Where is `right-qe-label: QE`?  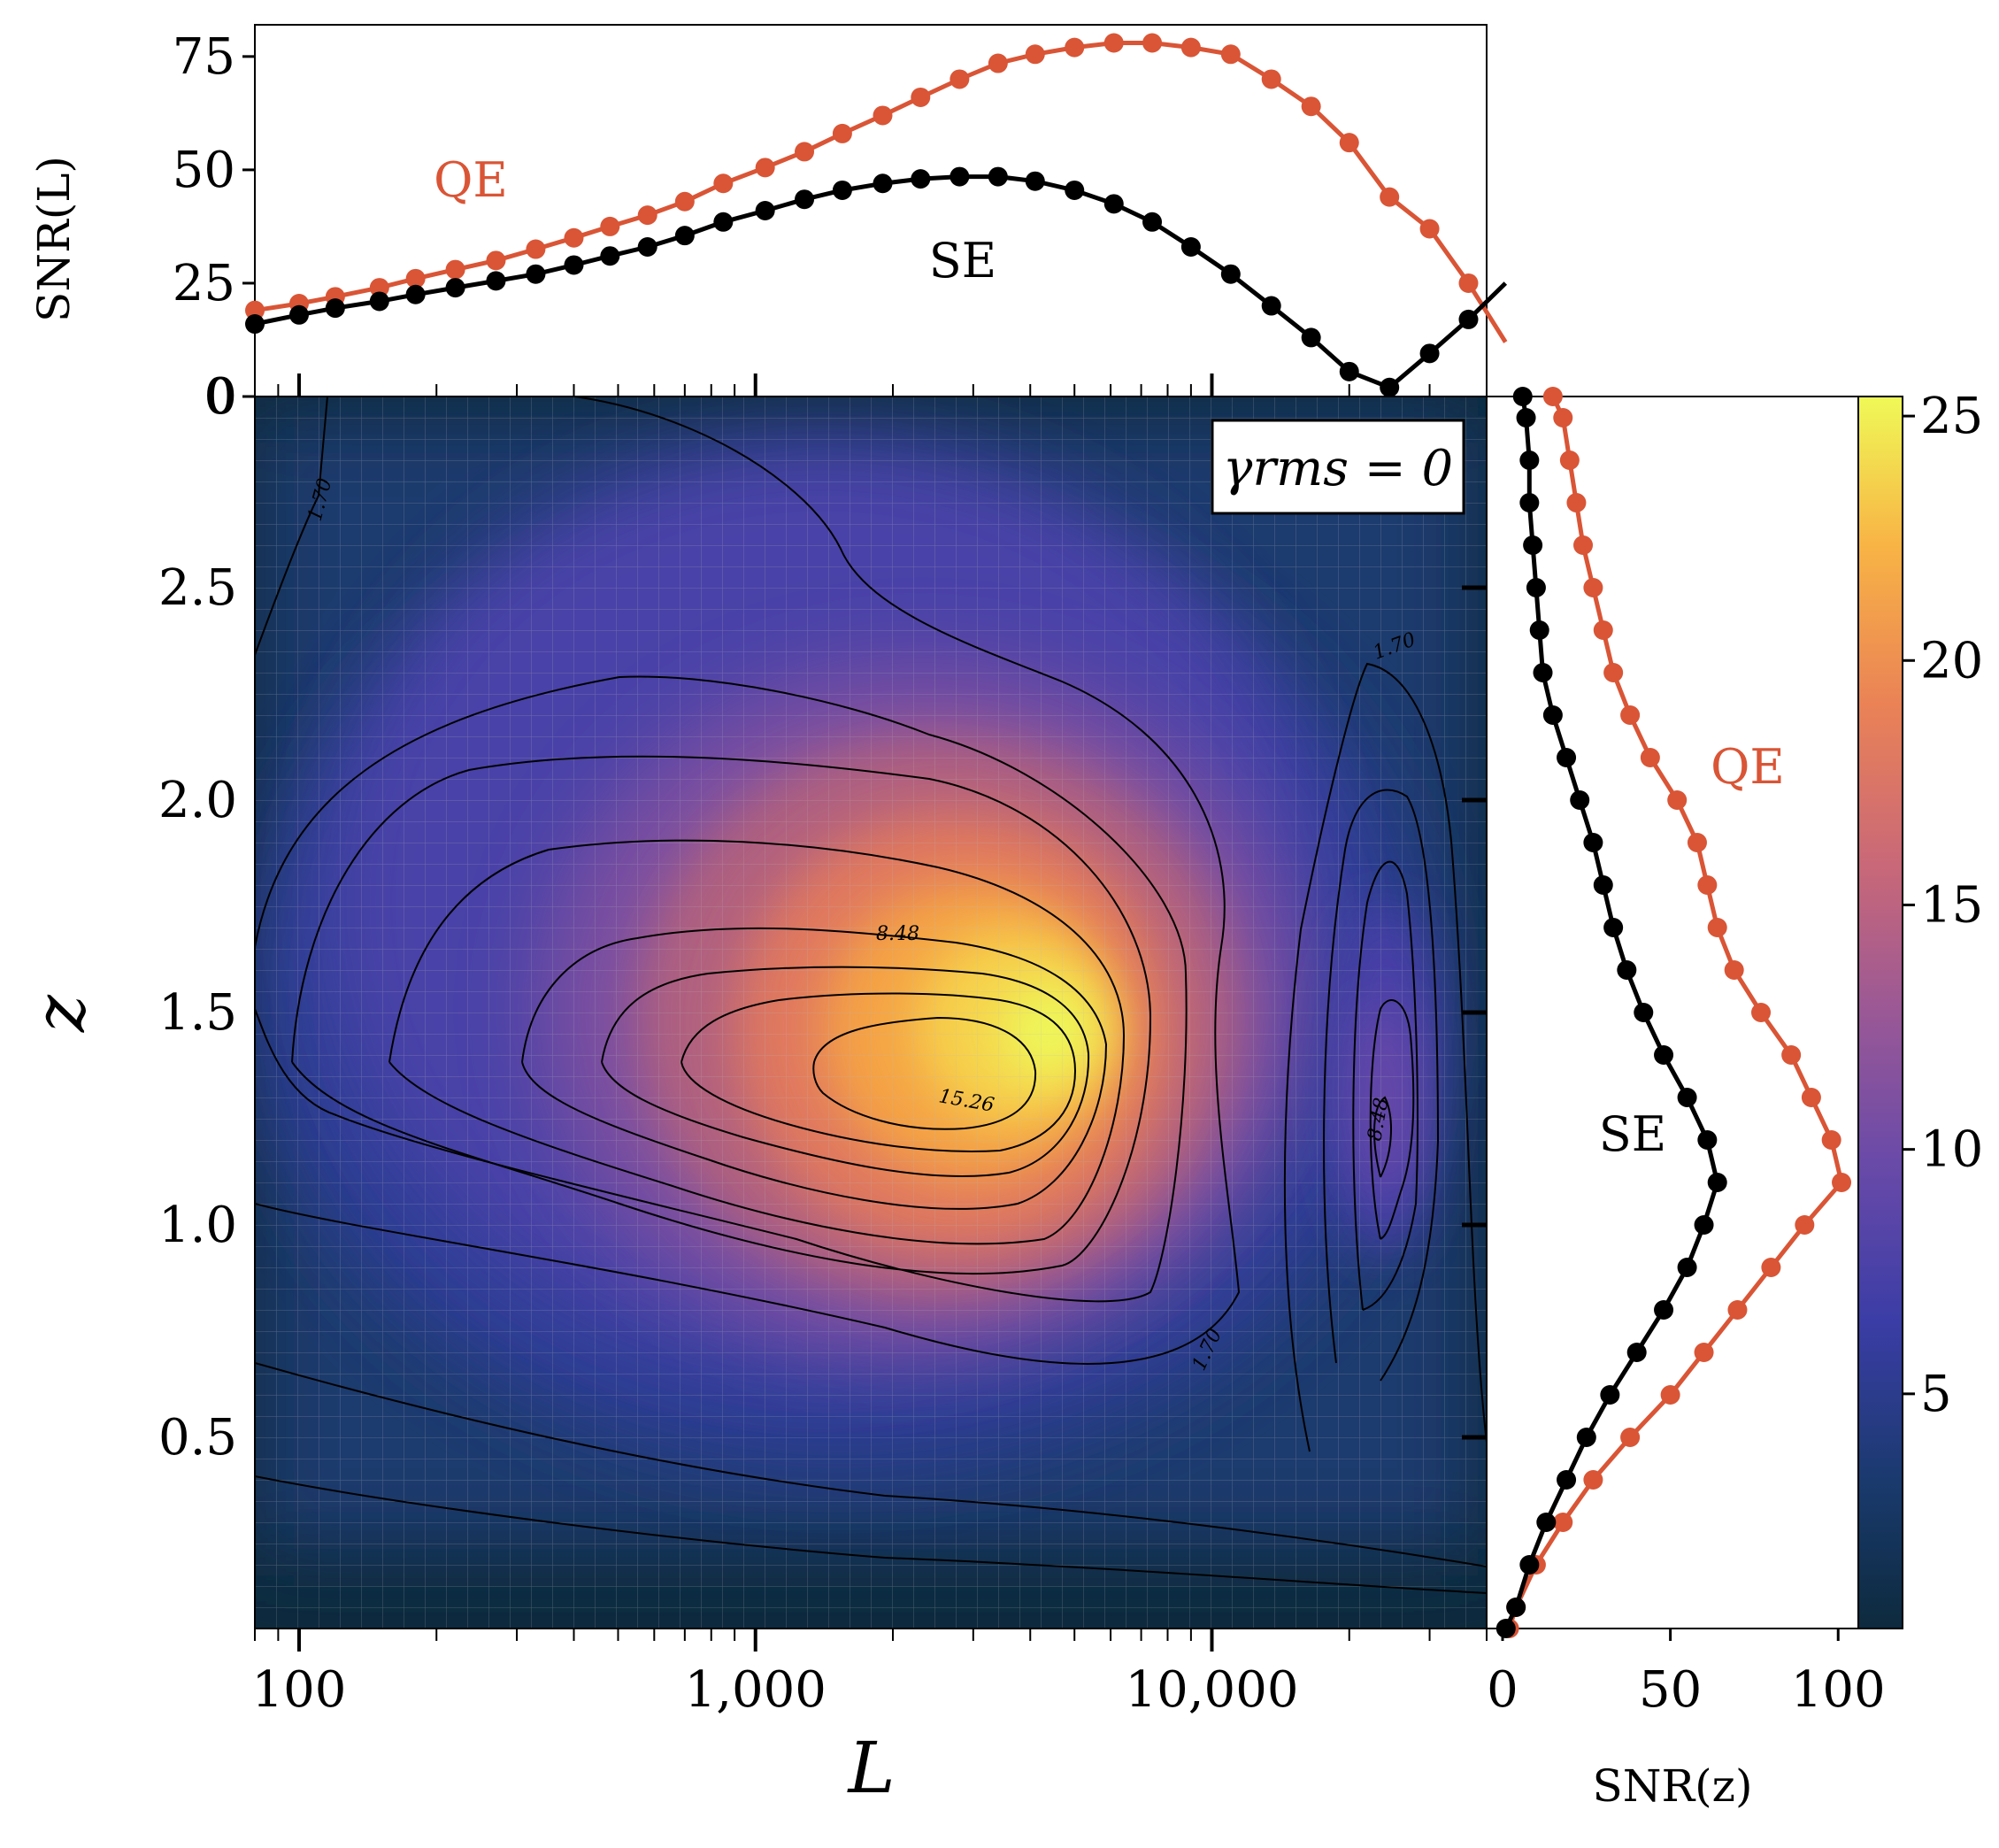
right-qe-label: QE is located at coordinates (1748, 767).